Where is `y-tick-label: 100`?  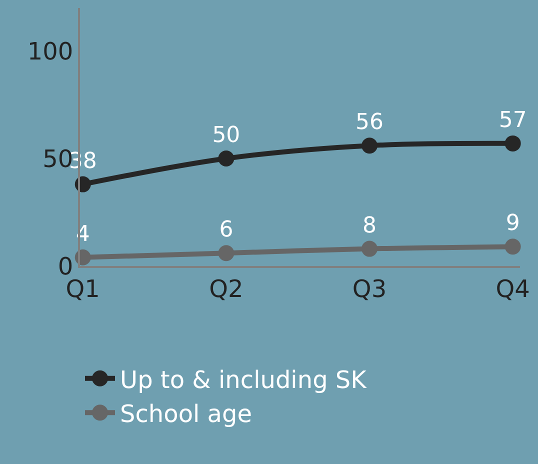
y-tick-label: 100 is located at coordinates (50, 51).